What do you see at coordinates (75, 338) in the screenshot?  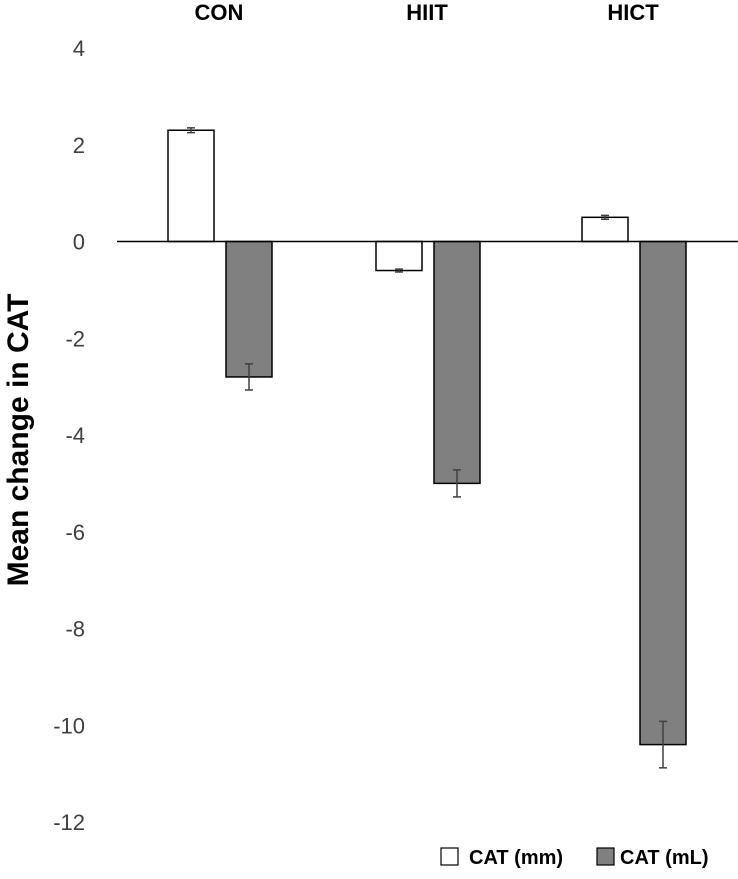 I see `y-tick-label: -2` at bounding box center [75, 338].